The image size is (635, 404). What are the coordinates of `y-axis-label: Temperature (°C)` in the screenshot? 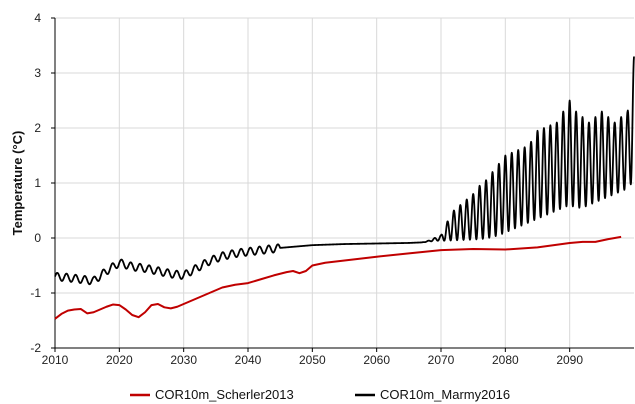 It's located at (17, 183).